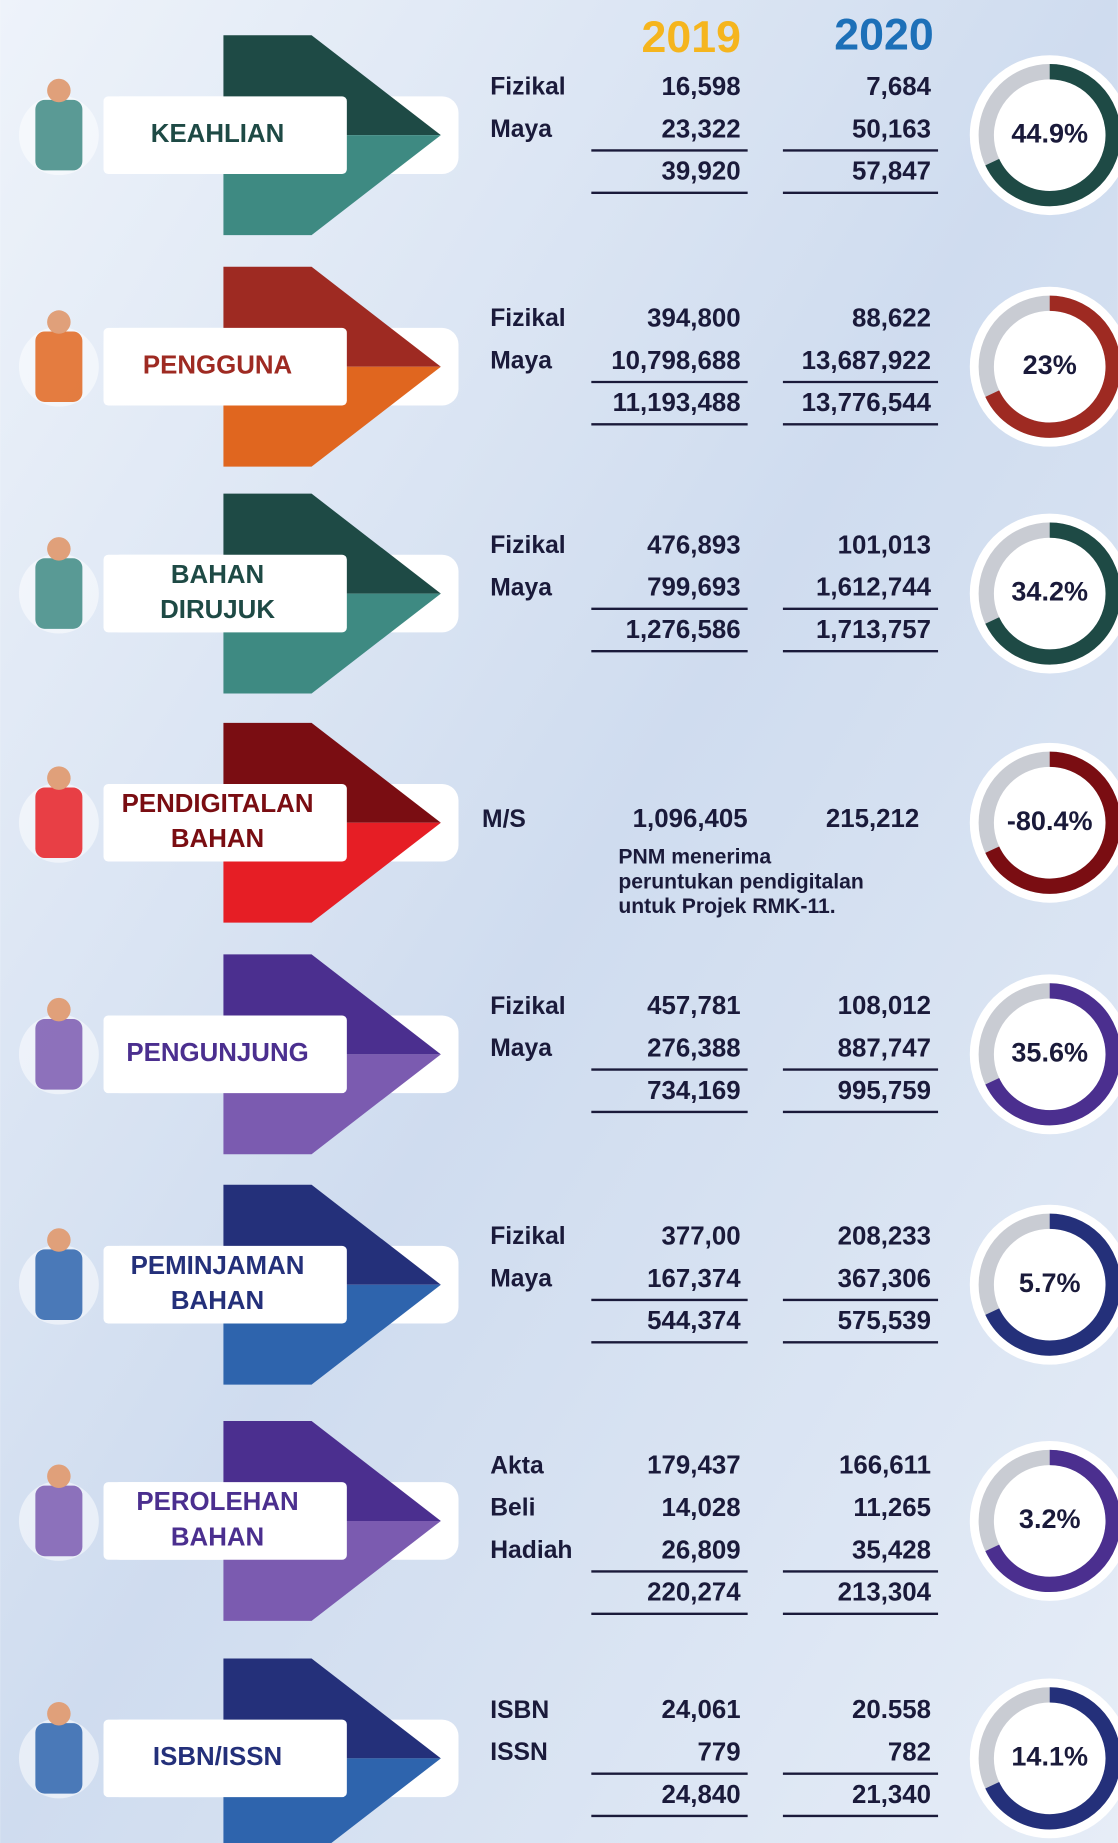 The height and width of the screenshot is (1843, 1118). Describe the element at coordinates (504, 819) in the screenshot. I see `row-label: M/S` at that location.